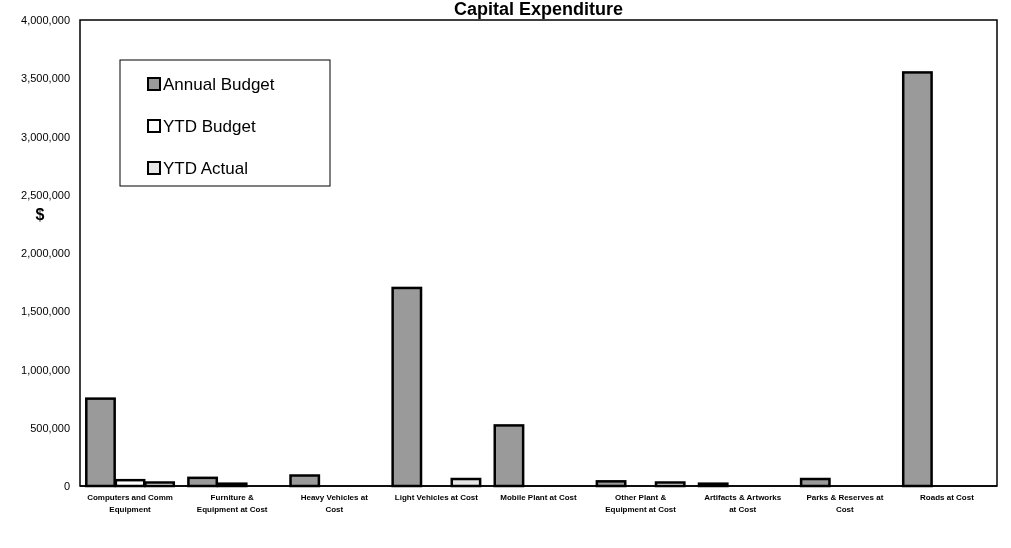 This screenshot has height=548, width=1011. I want to click on legend-label: Annual Budget, so click(219, 84).